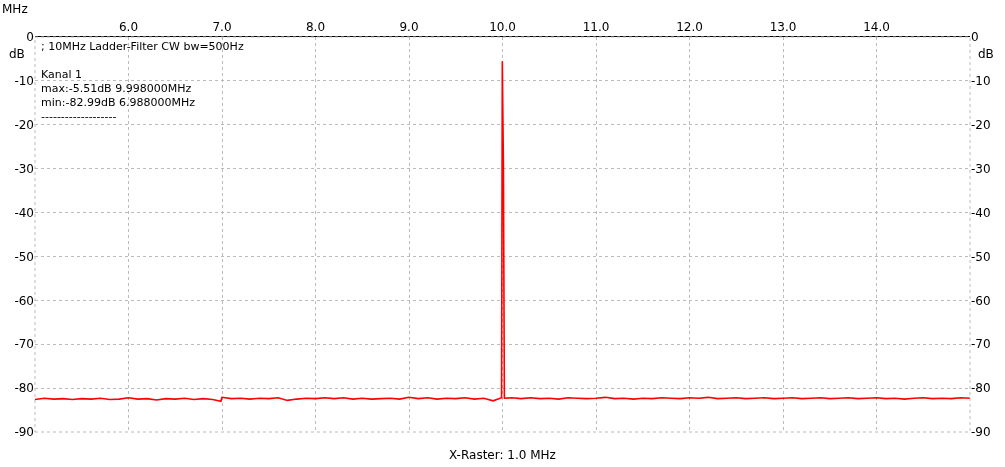  I want to click on y2-tick-label: -80, so click(981, 388).